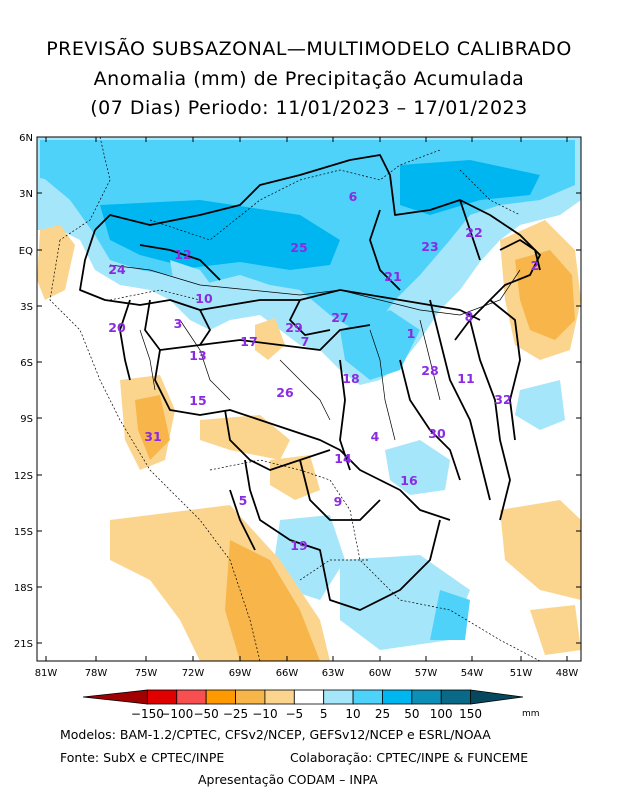 The image size is (618, 800). I want to click on footer-source: Fonte: SubX e CPTEC/INPE, so click(142, 757).